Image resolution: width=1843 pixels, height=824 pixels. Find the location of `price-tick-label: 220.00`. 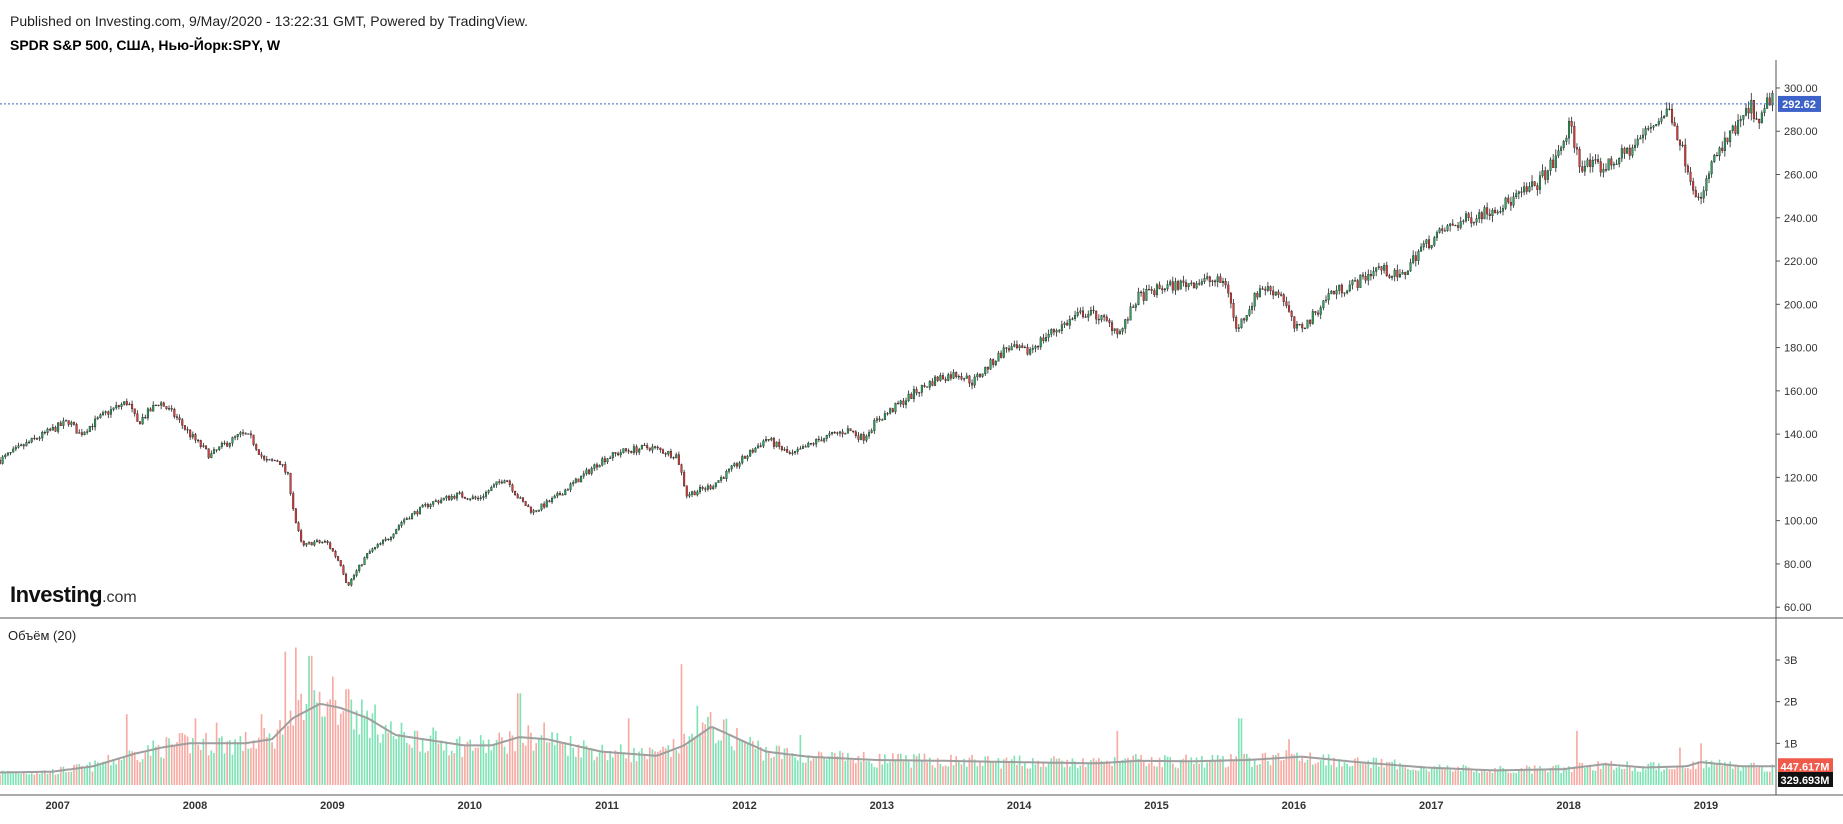

price-tick-label: 220.00 is located at coordinates (1801, 262).